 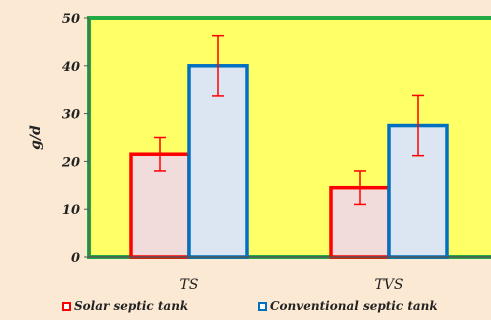 I want to click on y-axis-label: g/d, so click(x=36, y=137).